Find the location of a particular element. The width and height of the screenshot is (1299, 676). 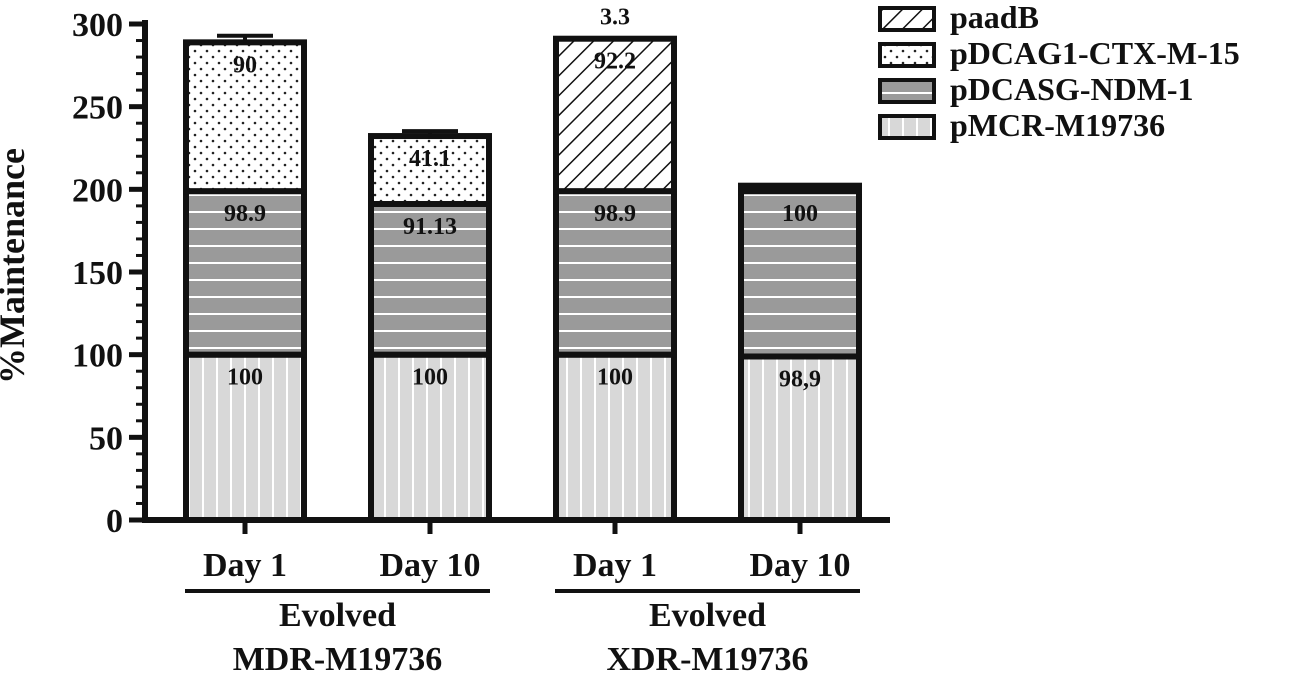

legend-label: pDCAG1-CTX-M-15 is located at coordinates (1095, 53).